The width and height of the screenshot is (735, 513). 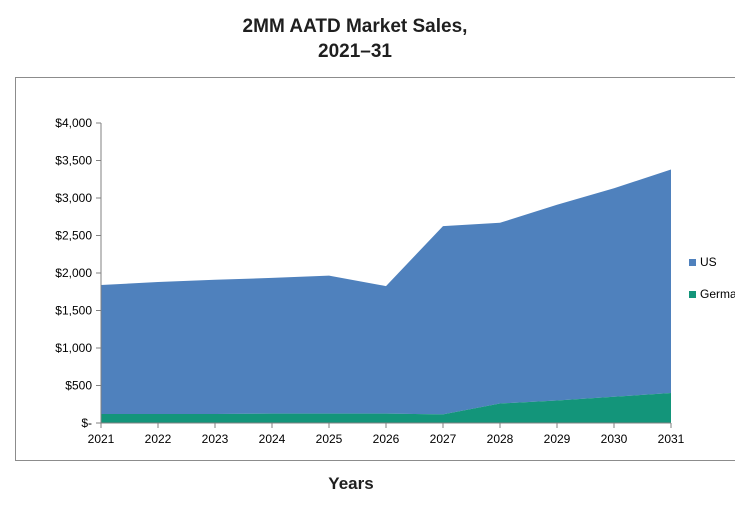 I want to click on x-tick-label: 2022, so click(x=158, y=439).